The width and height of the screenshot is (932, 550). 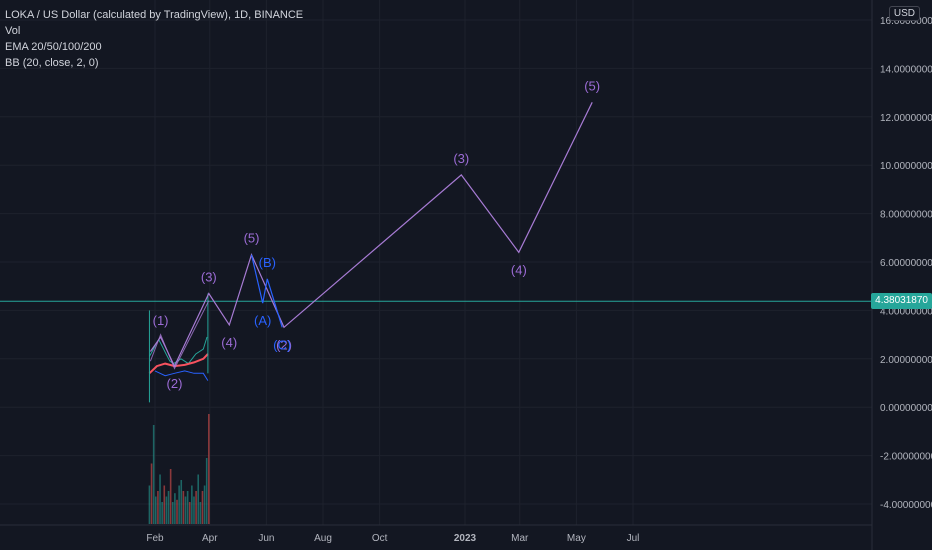 I want to click on last-price-tag: 4.38031870, so click(x=901, y=301).